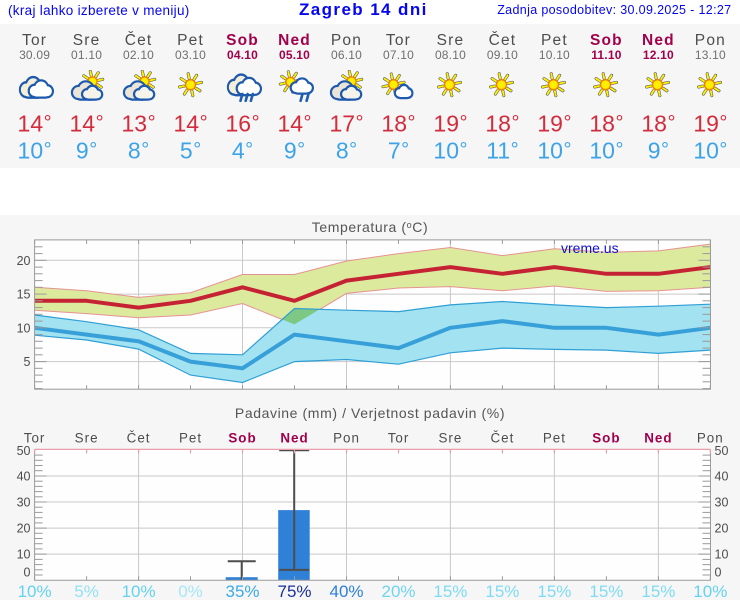  I want to click on svg-text: 40%, so click(346, 591).